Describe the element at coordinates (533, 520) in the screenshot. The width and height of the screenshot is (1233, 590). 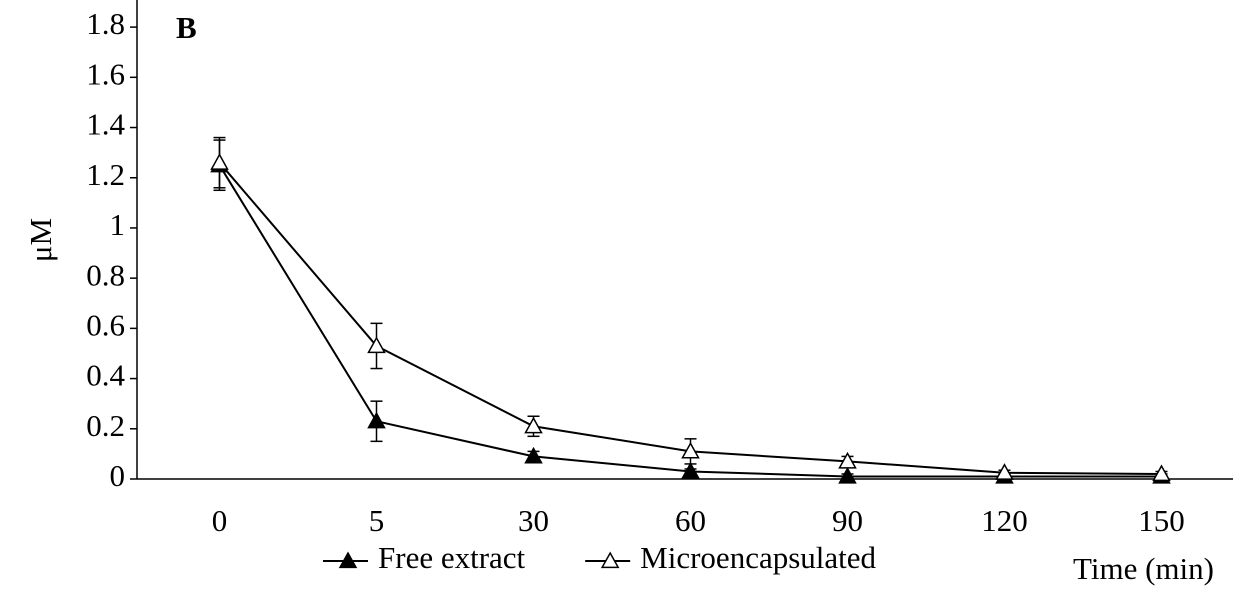
I see `x-tick-label: 30` at that location.